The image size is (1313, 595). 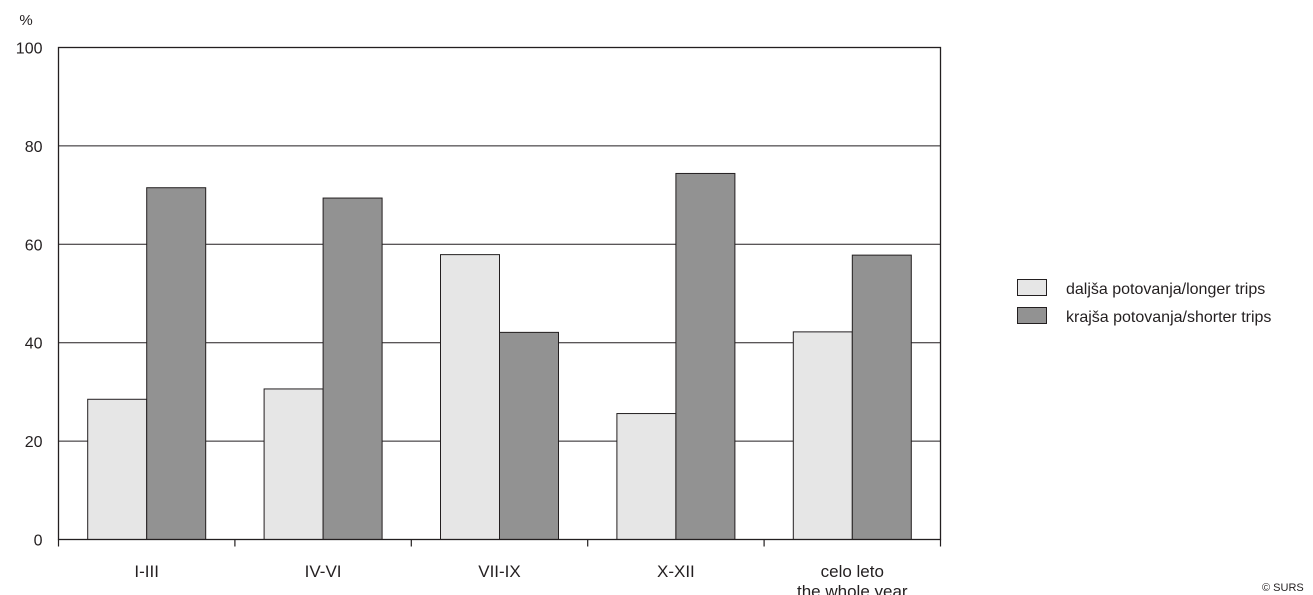 I want to click on y-axis: 0 20 40 60 80 100, so click(x=29, y=295).